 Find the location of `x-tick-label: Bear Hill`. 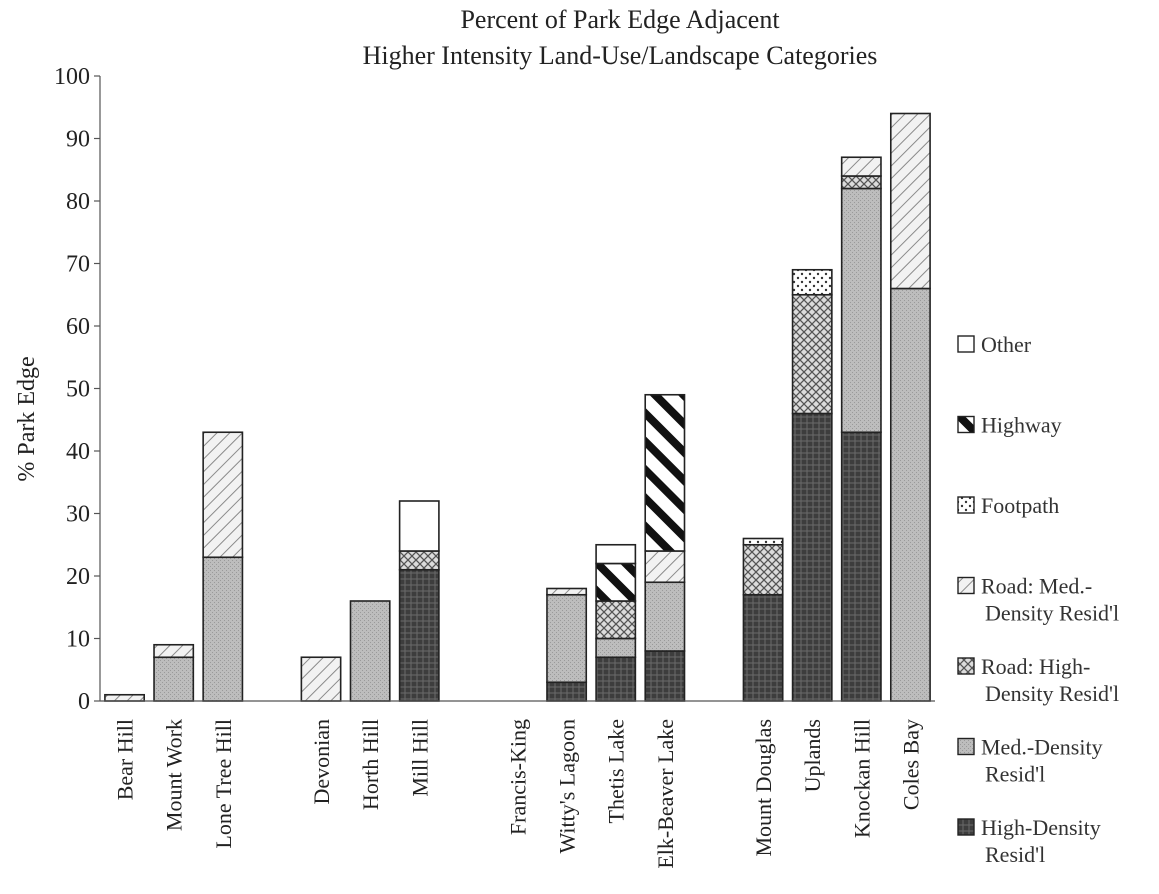

x-tick-label: Bear Hill is located at coordinates (125, 759).